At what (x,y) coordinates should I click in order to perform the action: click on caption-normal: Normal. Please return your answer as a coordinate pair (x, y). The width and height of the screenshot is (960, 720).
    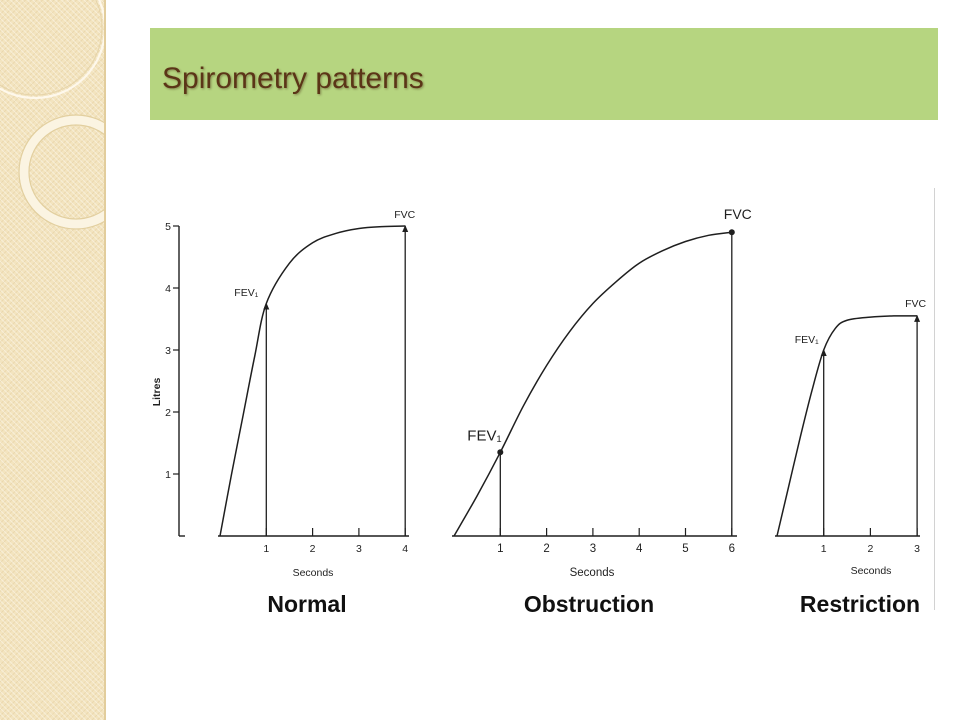
    Looking at the image, I should click on (307, 604).